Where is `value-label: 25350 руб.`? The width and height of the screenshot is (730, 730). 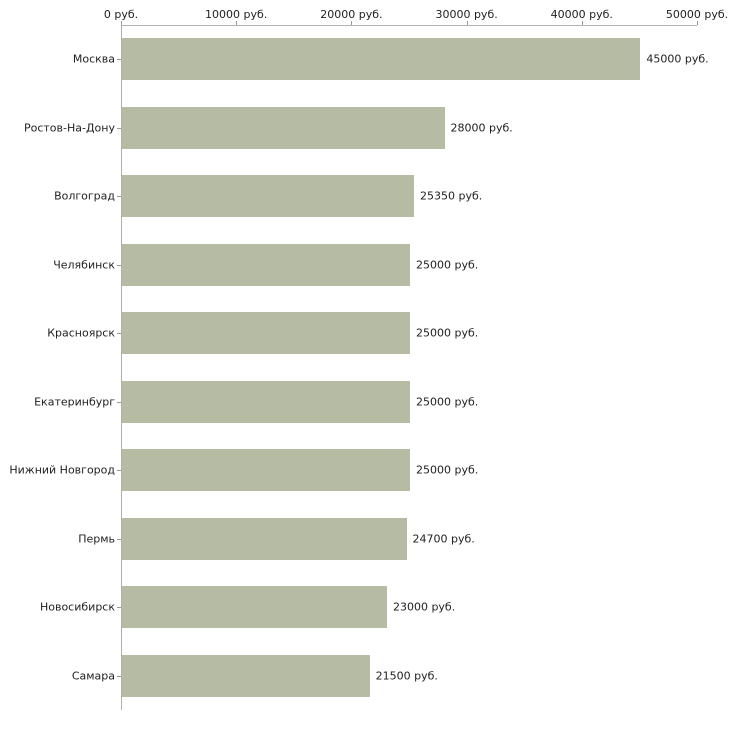 value-label: 25350 руб. is located at coordinates (451, 196).